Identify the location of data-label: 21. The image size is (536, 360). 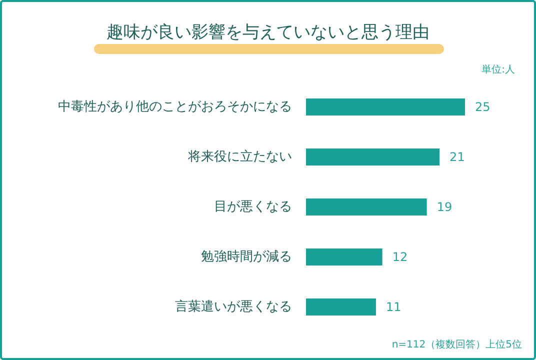
(457, 157).